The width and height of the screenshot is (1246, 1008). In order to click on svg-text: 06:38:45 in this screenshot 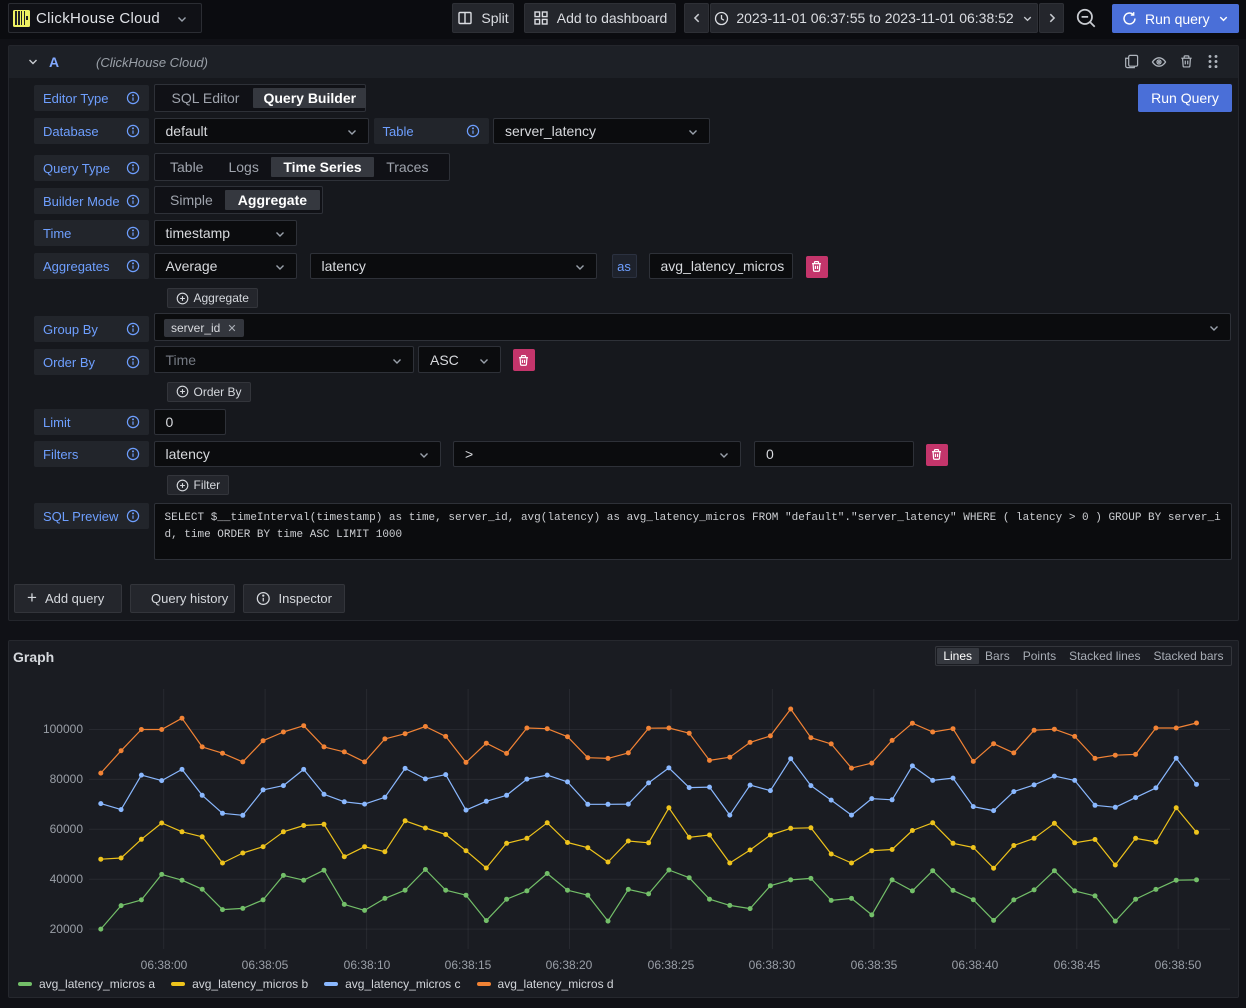, I will do `click(1077, 965)`.